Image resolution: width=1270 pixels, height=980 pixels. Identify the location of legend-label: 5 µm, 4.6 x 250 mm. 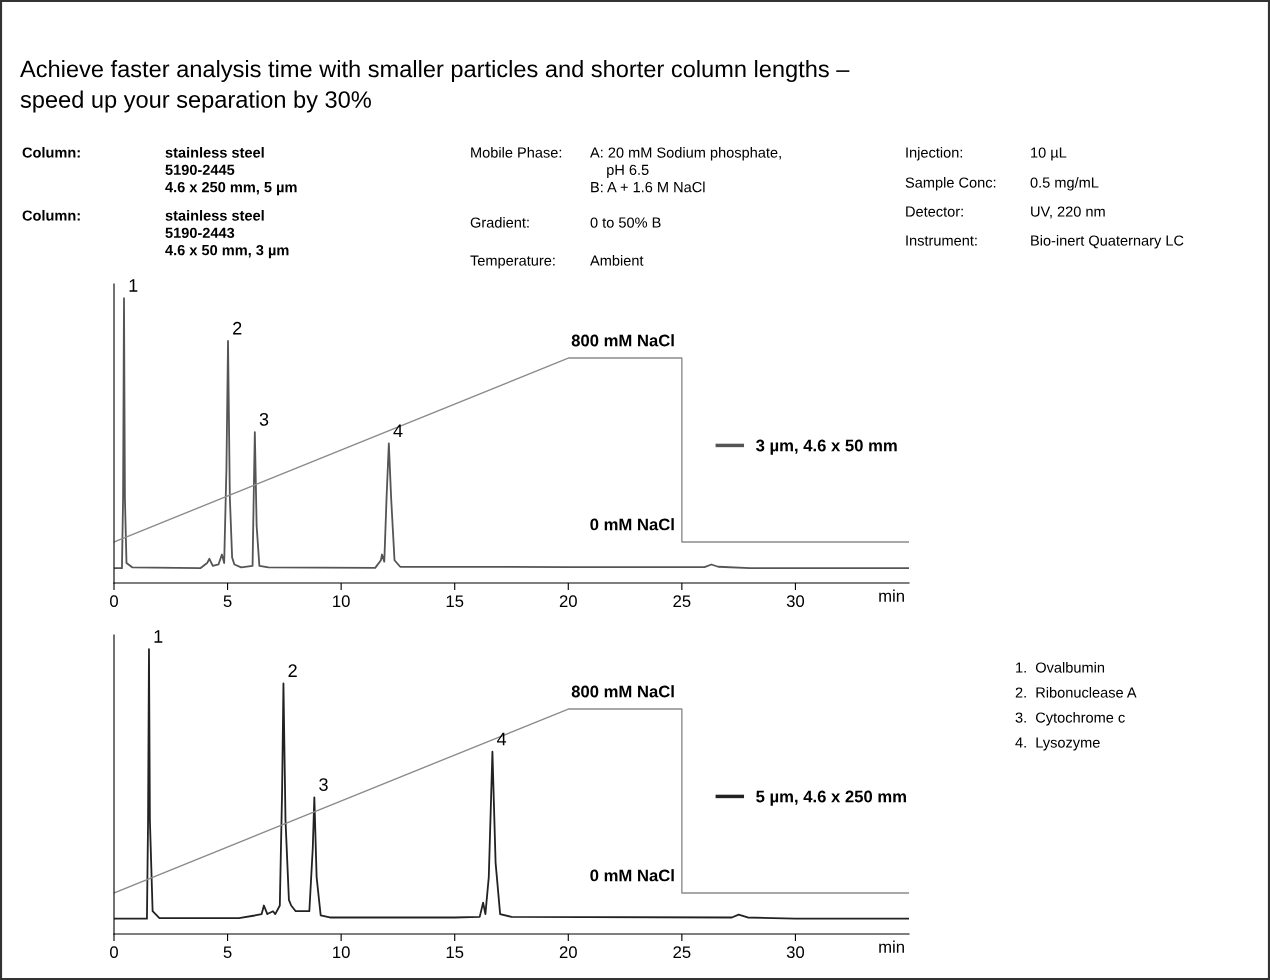
(831, 798).